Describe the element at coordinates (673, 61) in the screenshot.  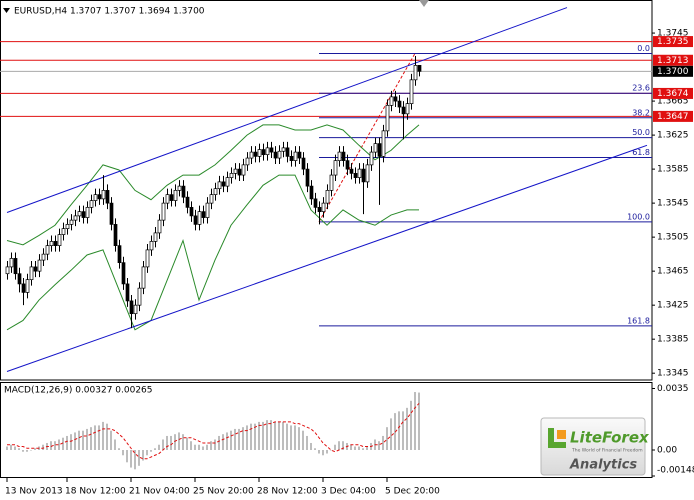
I see `level-label: 1.3713` at that location.